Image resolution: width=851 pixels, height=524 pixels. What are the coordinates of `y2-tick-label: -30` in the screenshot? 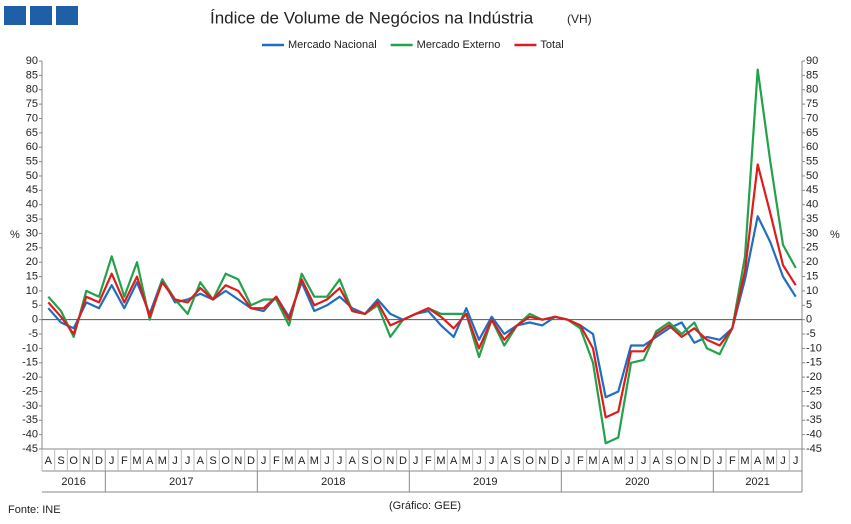 It's located at (814, 406).